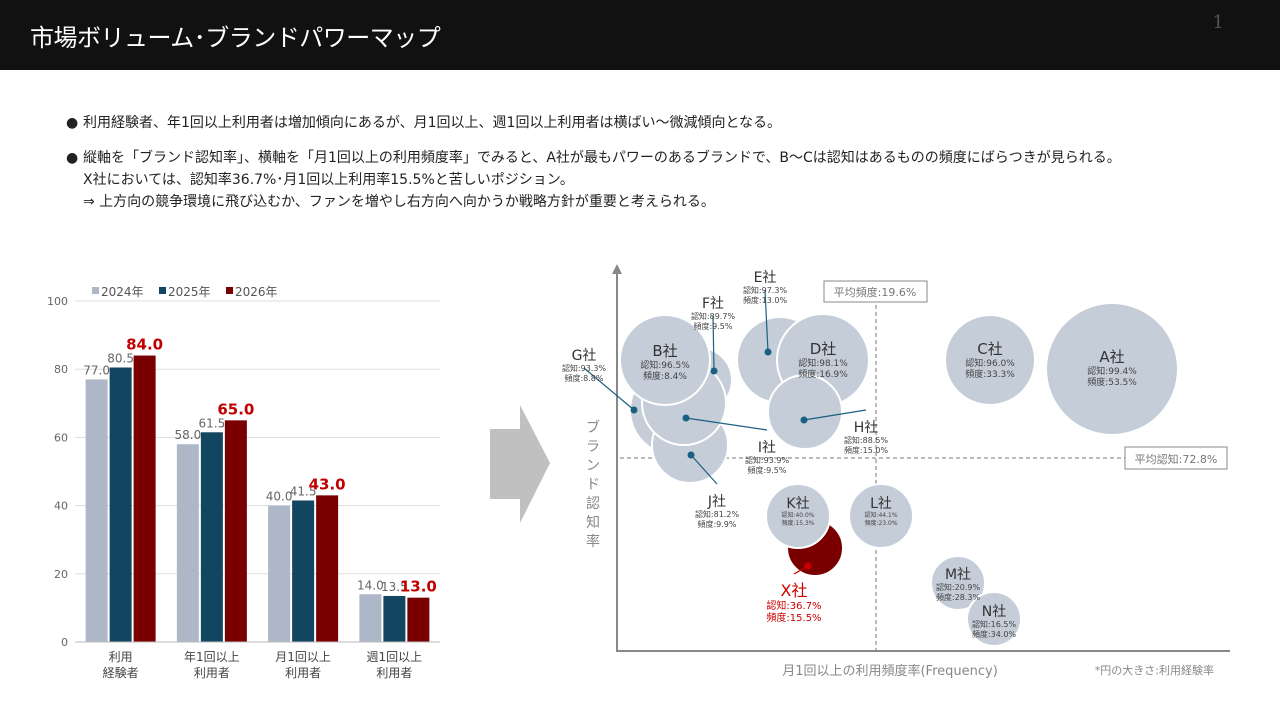 The height and width of the screenshot is (720, 1280). Describe the element at coordinates (279, 497) in the screenshot. I see `data-label: 40.0` at that location.